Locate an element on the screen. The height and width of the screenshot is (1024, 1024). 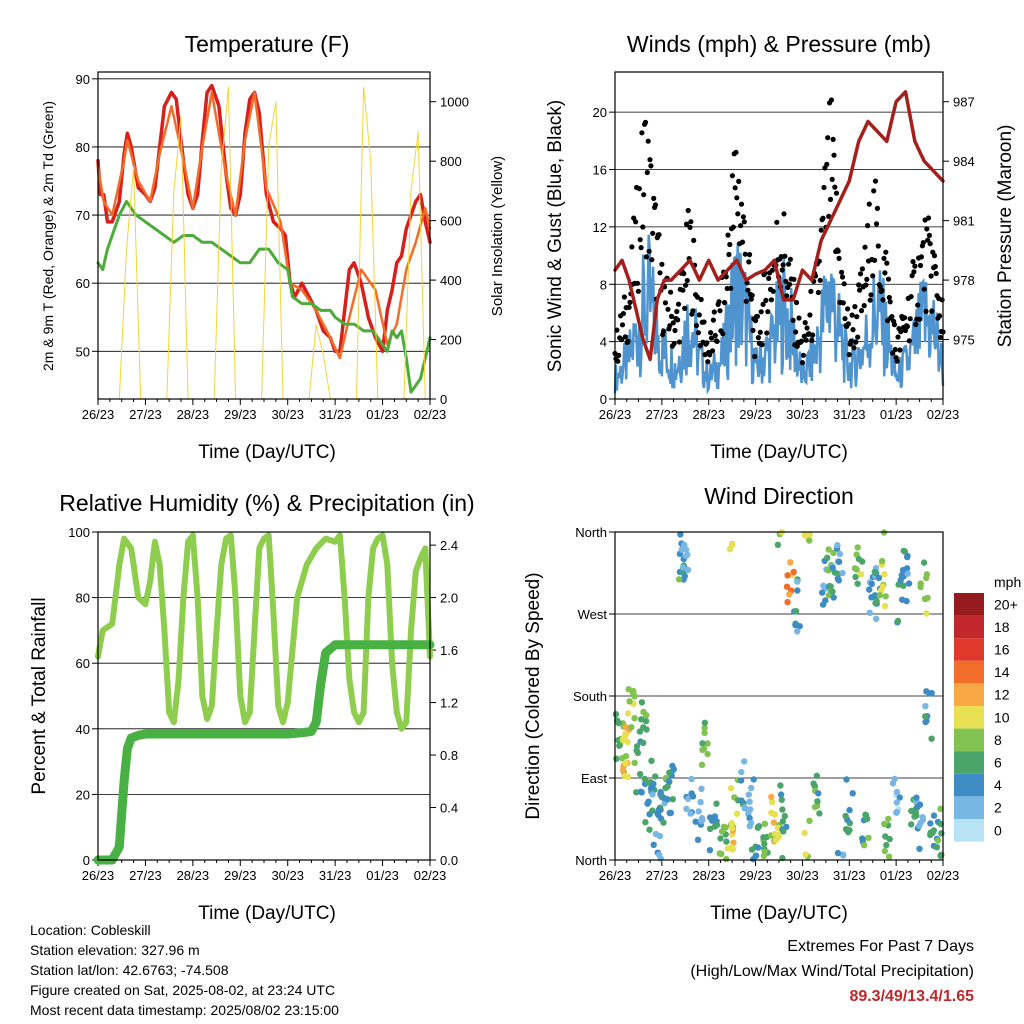
chart3-y-tick-label-right: 0.0 is located at coordinates (449, 860).